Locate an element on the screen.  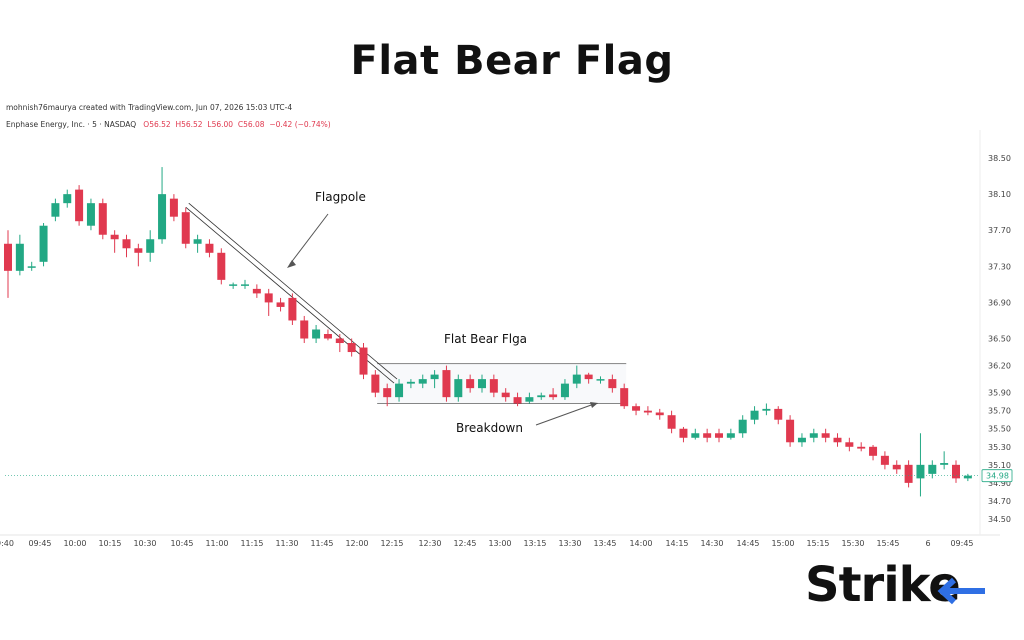
x-tick-label: 10:15 is located at coordinates (109, 543).